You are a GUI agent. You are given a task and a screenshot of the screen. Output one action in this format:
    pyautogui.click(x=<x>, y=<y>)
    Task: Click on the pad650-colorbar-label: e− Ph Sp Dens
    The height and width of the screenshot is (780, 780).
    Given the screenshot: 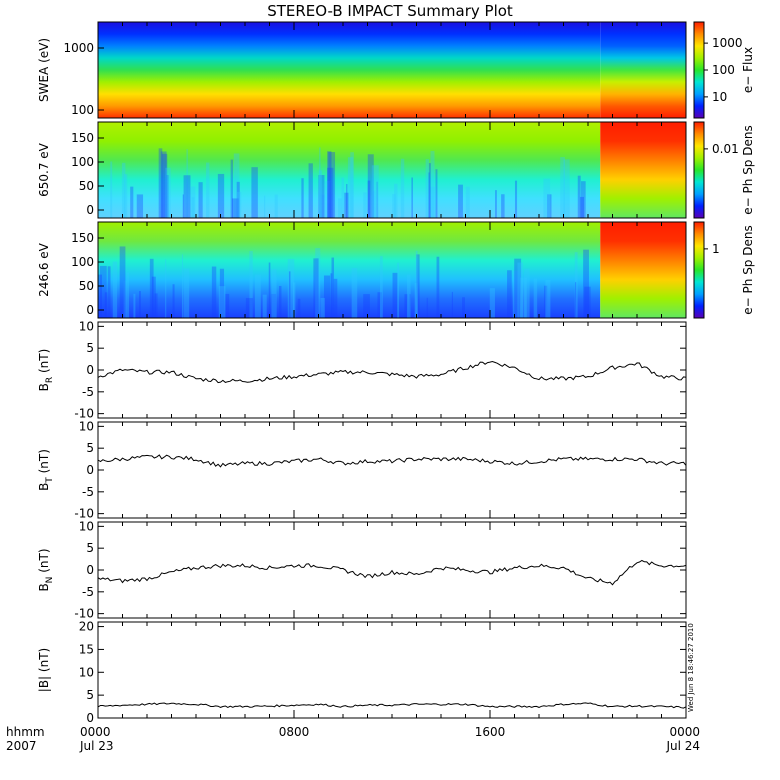 What is the action you would take?
    pyautogui.click(x=748, y=169)
    